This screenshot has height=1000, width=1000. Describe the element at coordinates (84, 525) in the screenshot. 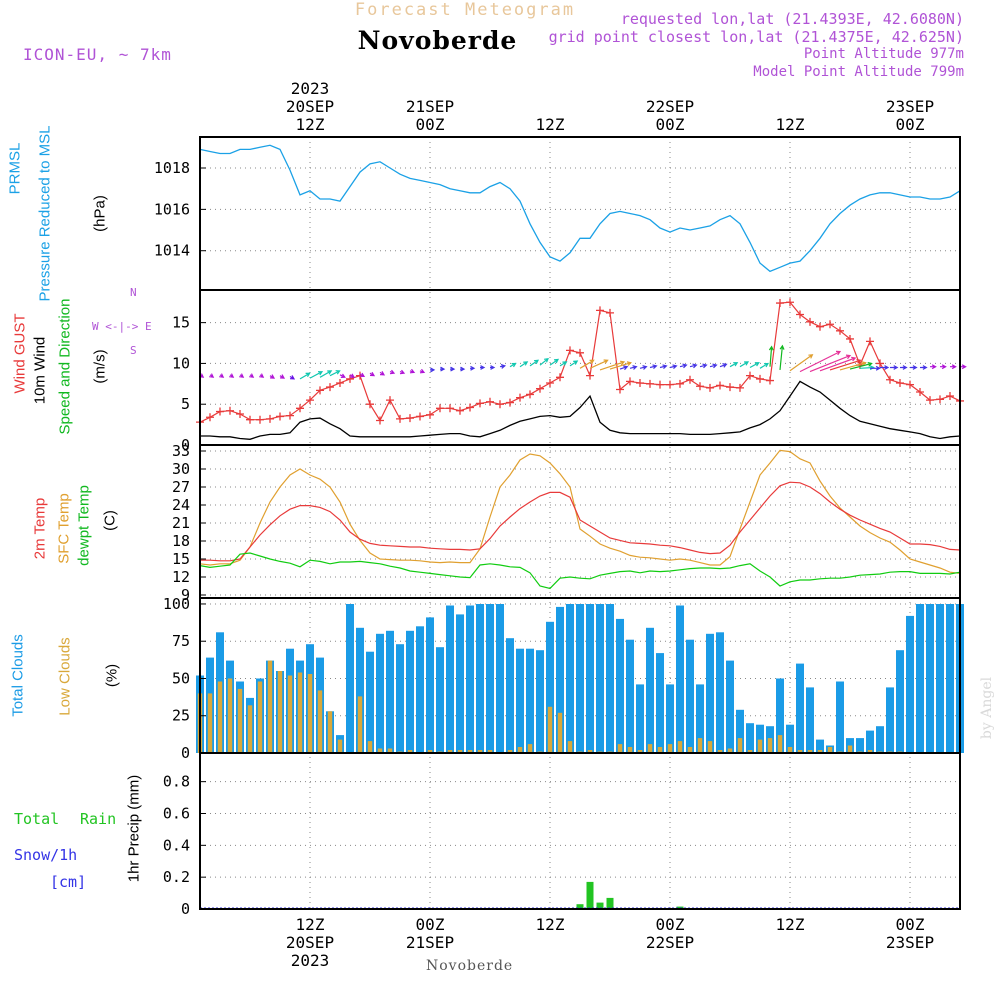

I see `dewpt-temp-label: dewpt Temp` at that location.